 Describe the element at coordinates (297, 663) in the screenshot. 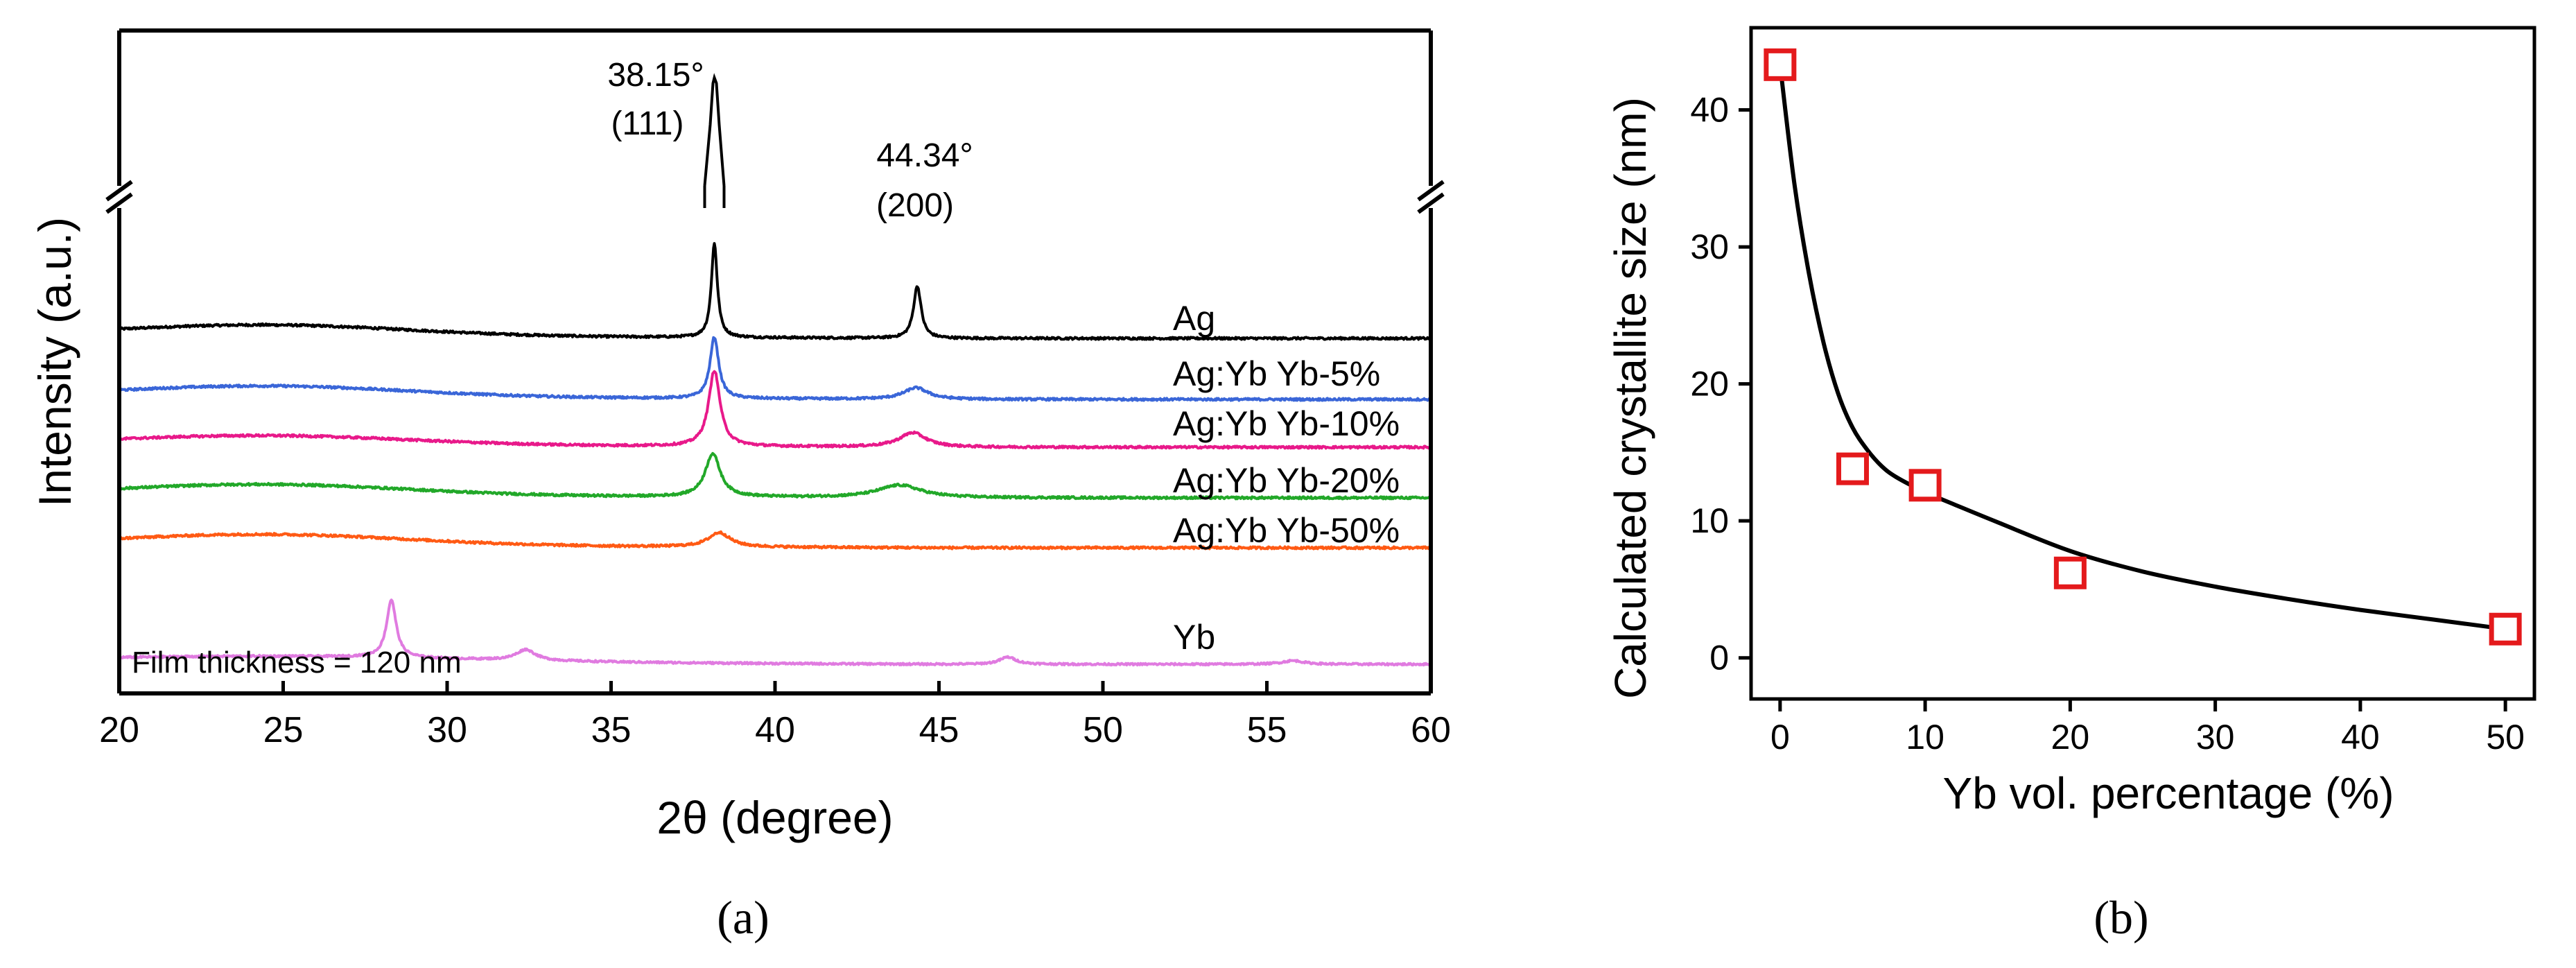

I see `film-thickness-note: Film thickness = 120 nm` at that location.